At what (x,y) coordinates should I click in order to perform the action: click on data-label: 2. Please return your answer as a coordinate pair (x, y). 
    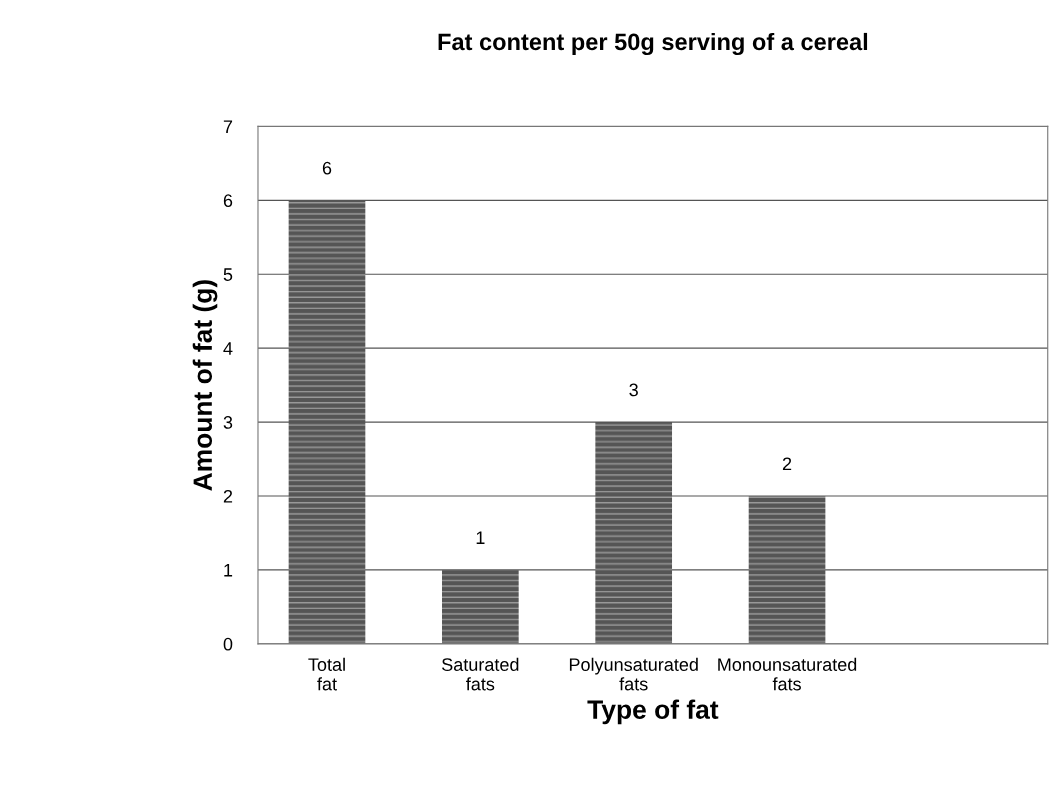
    Looking at the image, I should click on (787, 464).